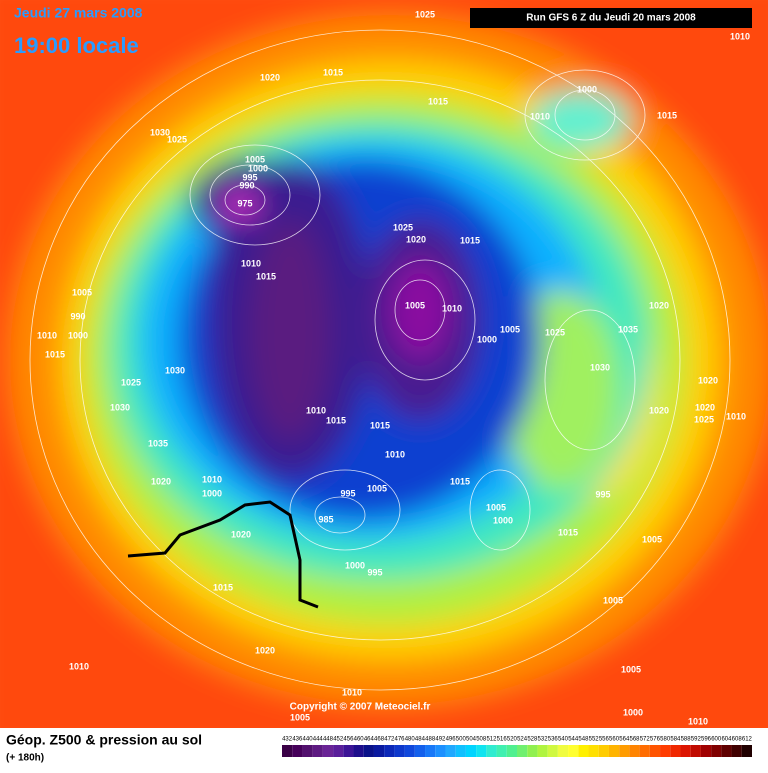 The image size is (768, 773). What do you see at coordinates (686, 740) in the screenshot?
I see `legend-value: 588` at bounding box center [686, 740].